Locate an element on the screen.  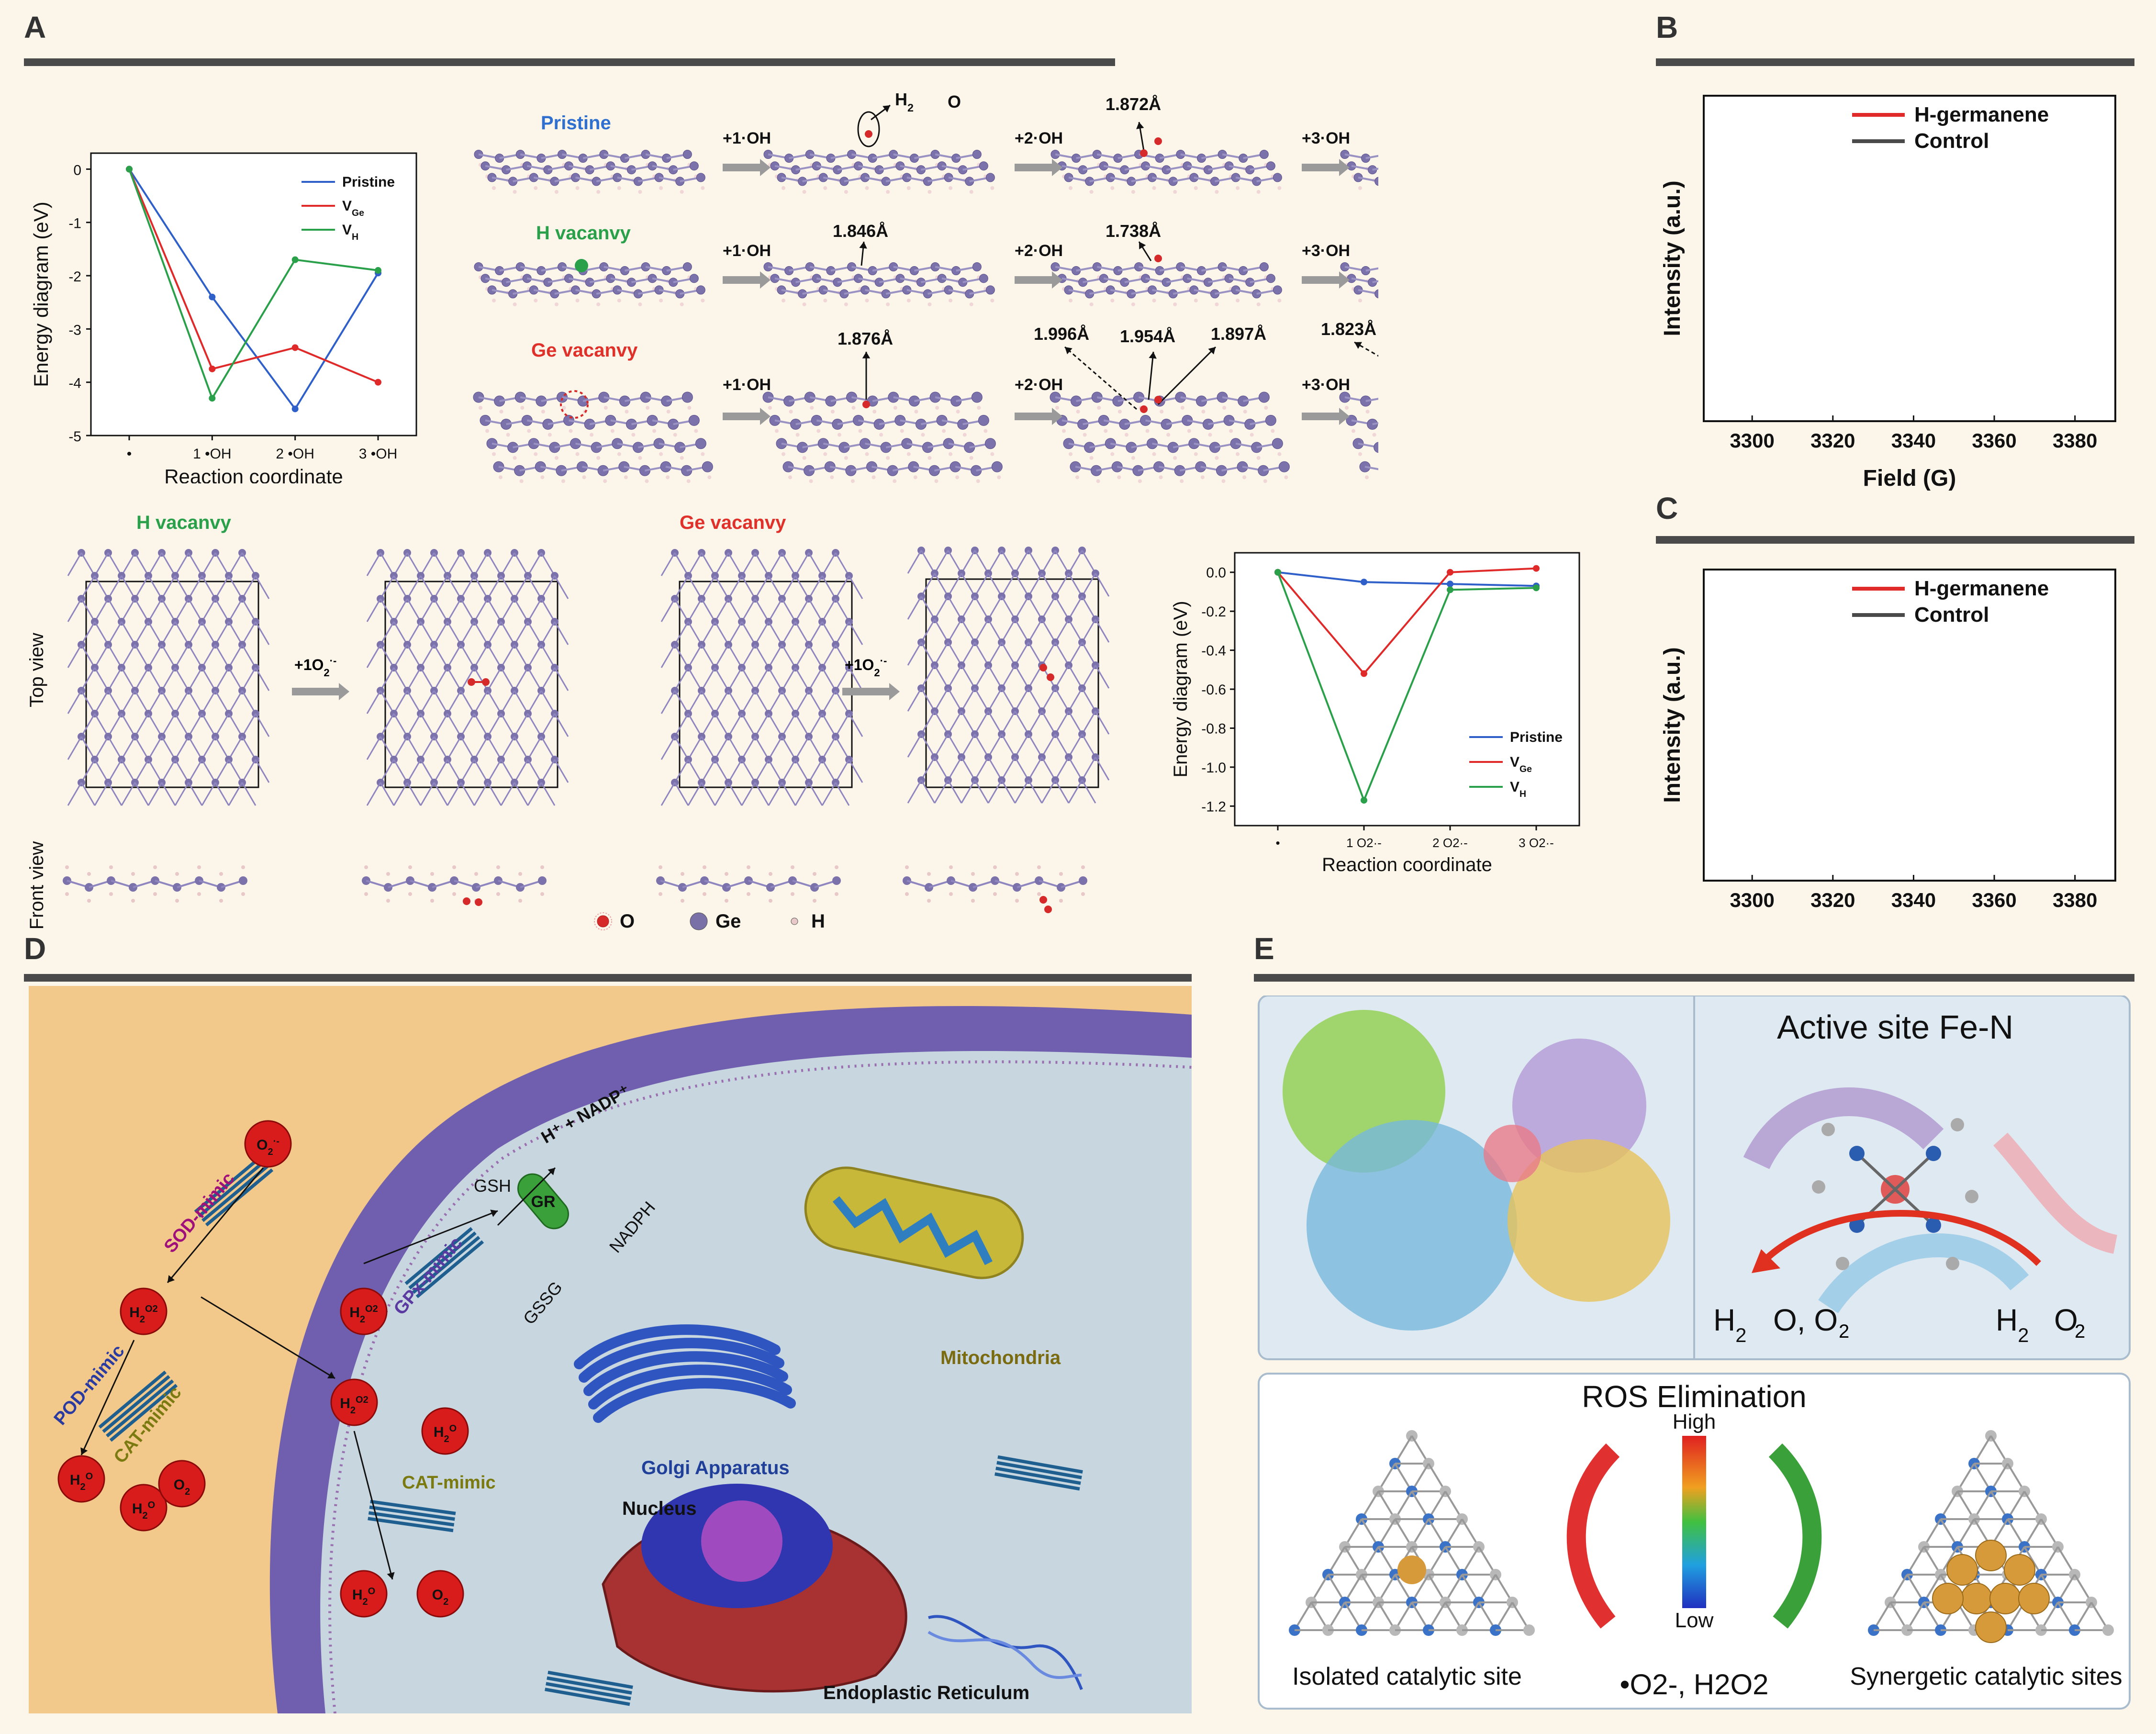
x-tick-label: 3360 is located at coordinates (1994, 900).